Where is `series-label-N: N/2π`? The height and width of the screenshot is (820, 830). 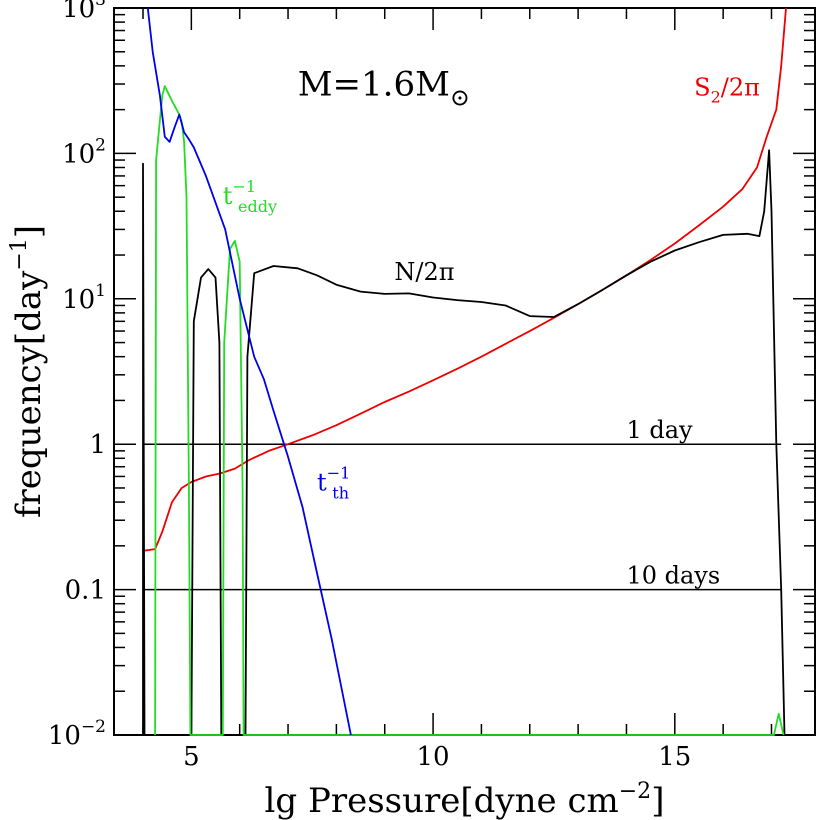
series-label-N: N/2π is located at coordinates (424, 272).